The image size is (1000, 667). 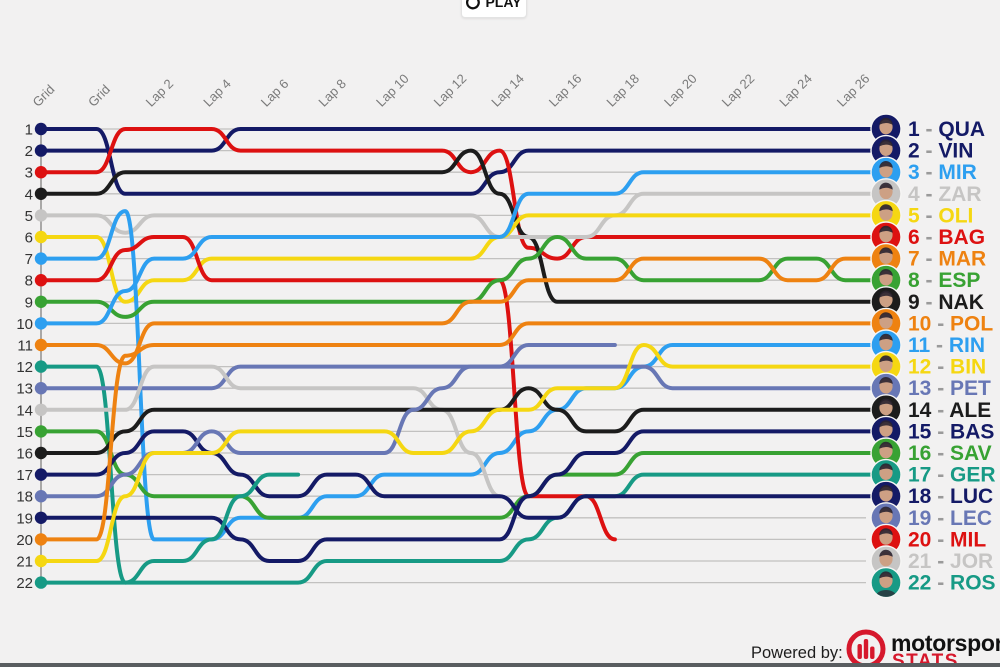 What do you see at coordinates (217, 93) in the screenshot?
I see `svg-text: Lap 4` at bounding box center [217, 93].